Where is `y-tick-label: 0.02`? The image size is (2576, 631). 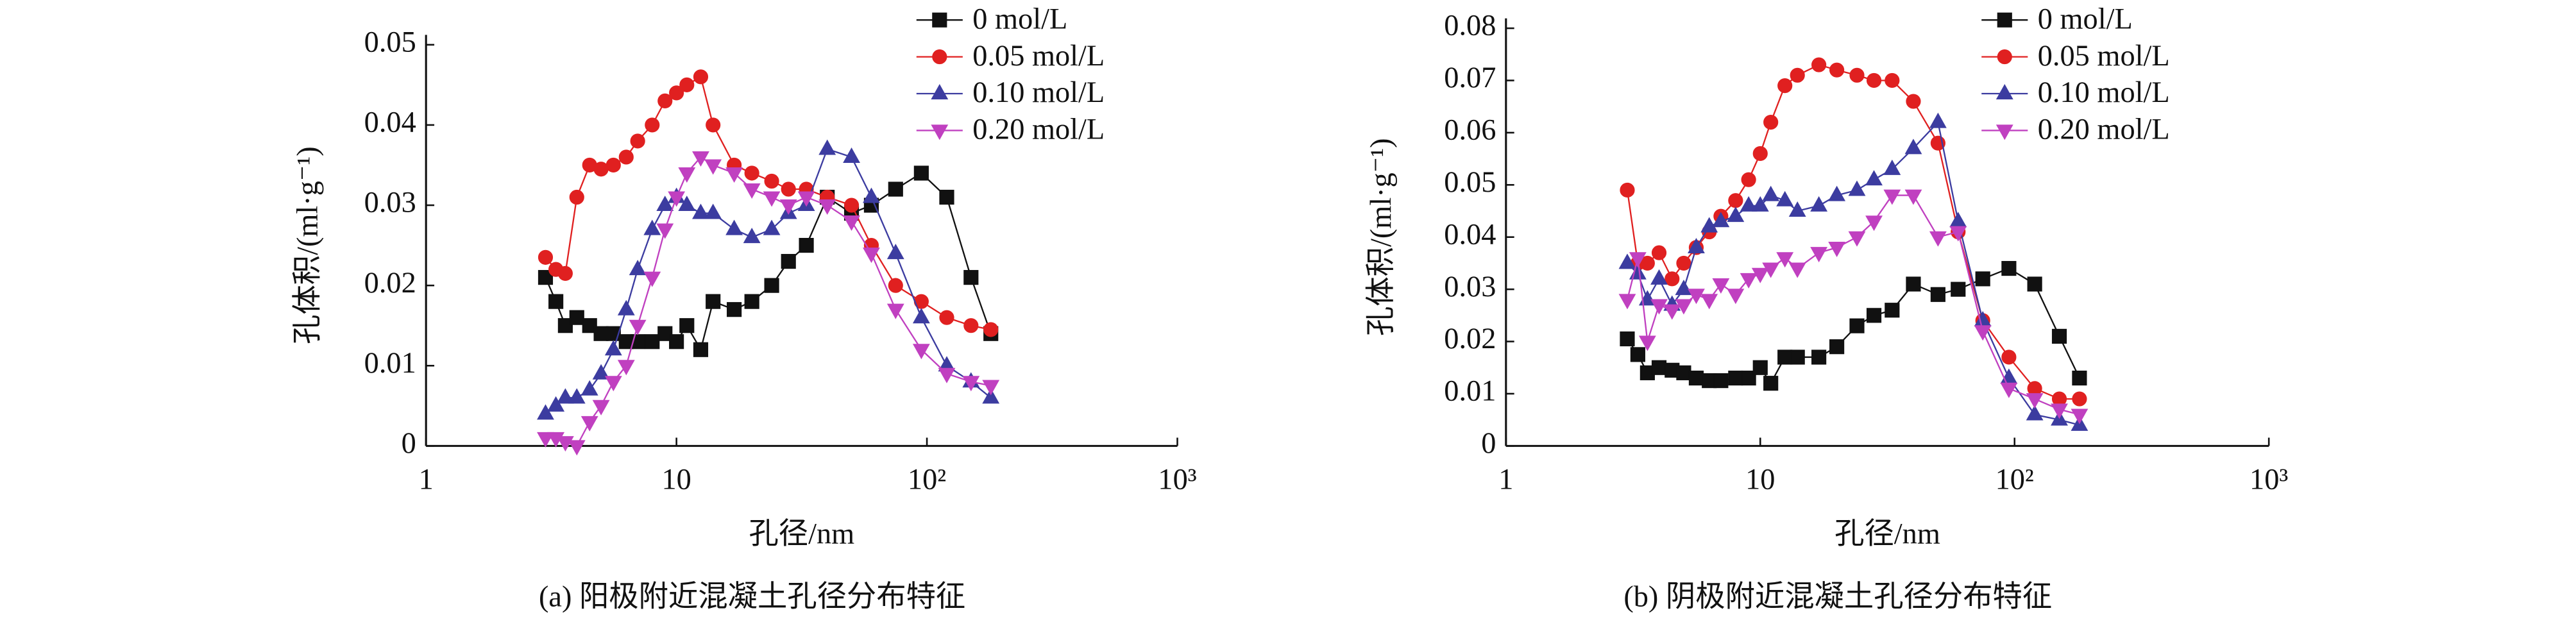 y-tick-label: 0.02 is located at coordinates (1470, 339).